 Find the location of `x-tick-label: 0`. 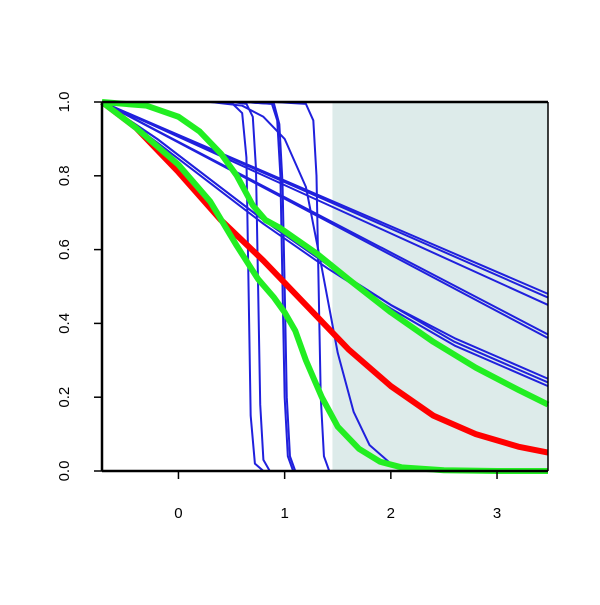

x-tick-label: 0 is located at coordinates (178, 513).